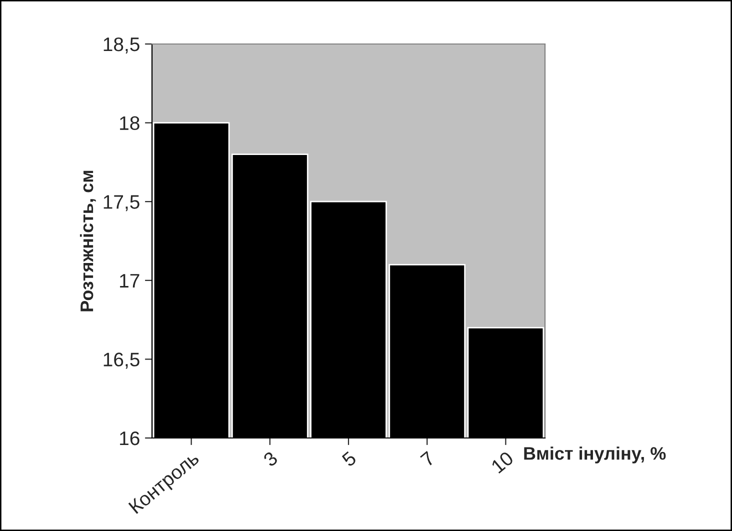 This screenshot has height=531, width=732. I want to click on y-tick-label: 18, so click(130, 123).